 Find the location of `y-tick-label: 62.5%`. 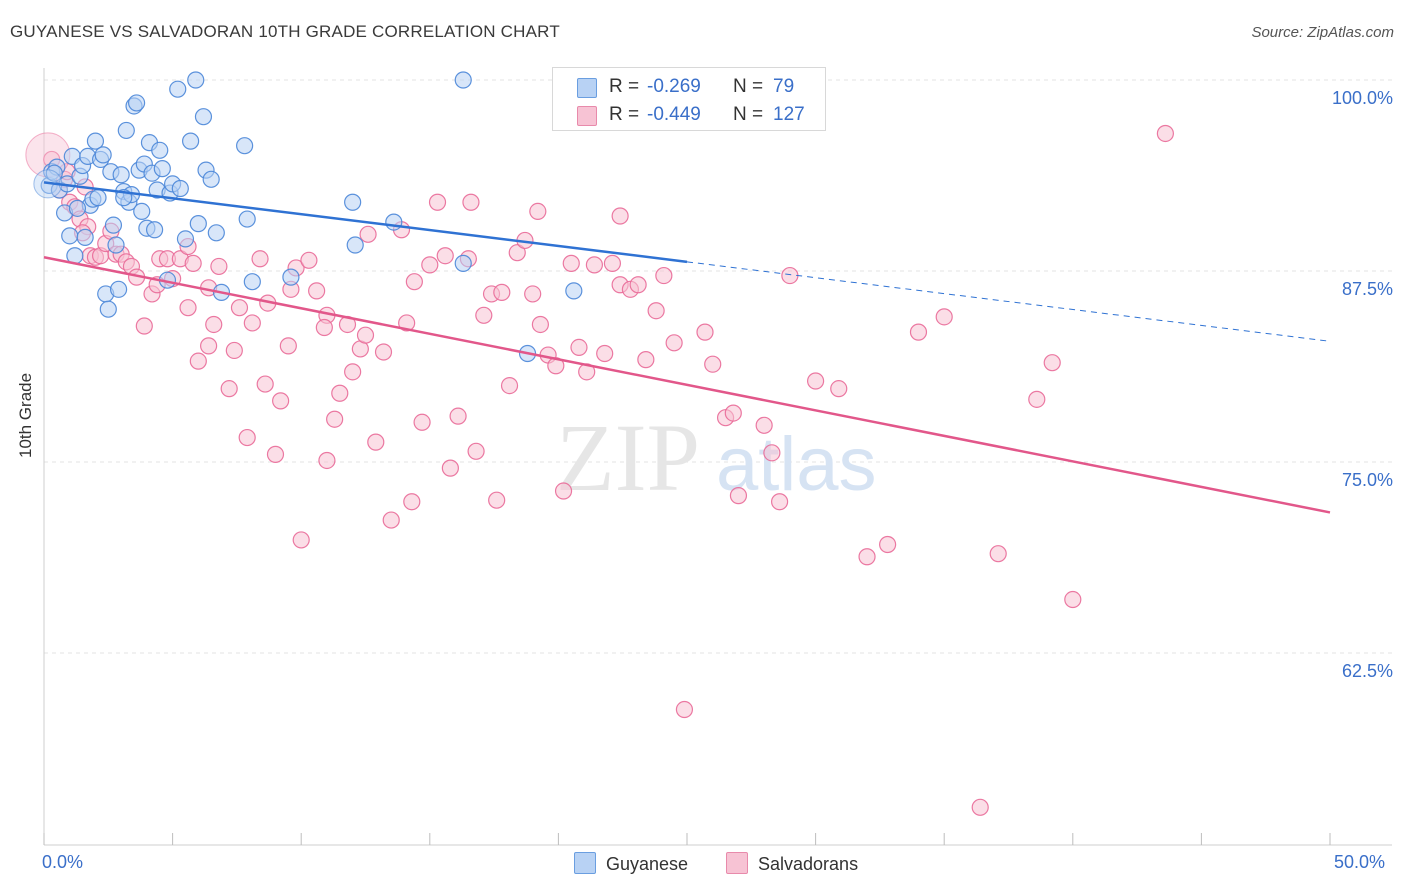

y-tick-label: 62.5% is located at coordinates (1367, 671).